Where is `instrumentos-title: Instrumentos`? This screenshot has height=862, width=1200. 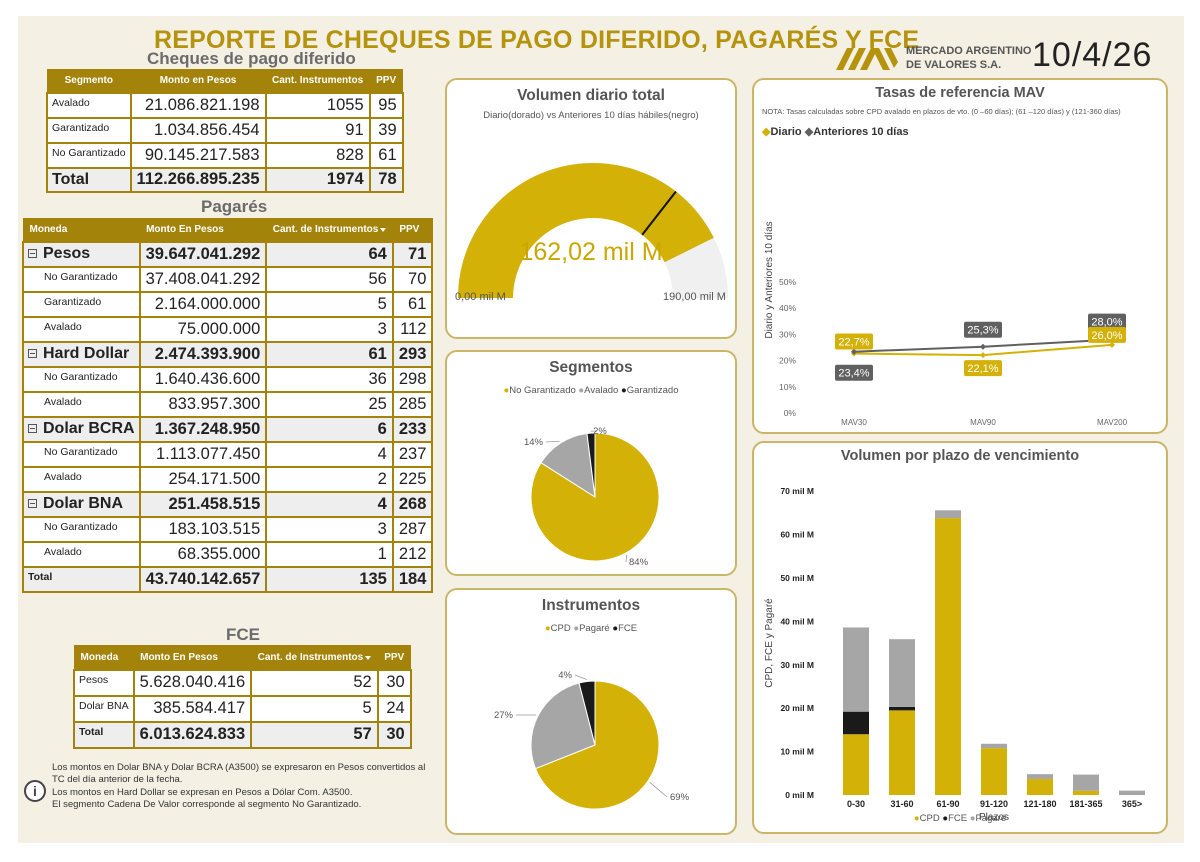
instrumentos-title: Instrumentos is located at coordinates (591, 605).